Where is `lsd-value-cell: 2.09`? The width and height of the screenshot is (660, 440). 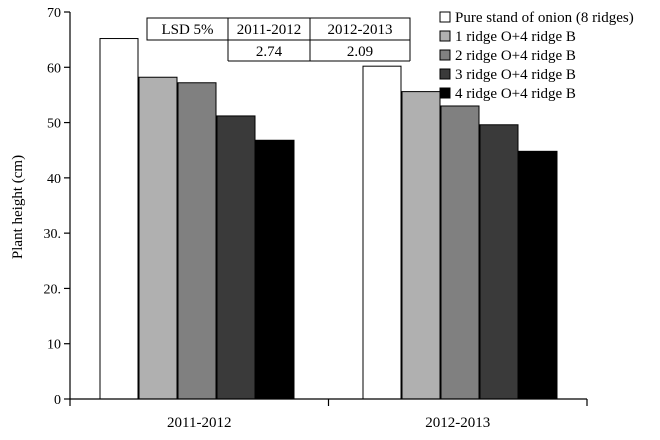 lsd-value-cell: 2.09 is located at coordinates (360, 52).